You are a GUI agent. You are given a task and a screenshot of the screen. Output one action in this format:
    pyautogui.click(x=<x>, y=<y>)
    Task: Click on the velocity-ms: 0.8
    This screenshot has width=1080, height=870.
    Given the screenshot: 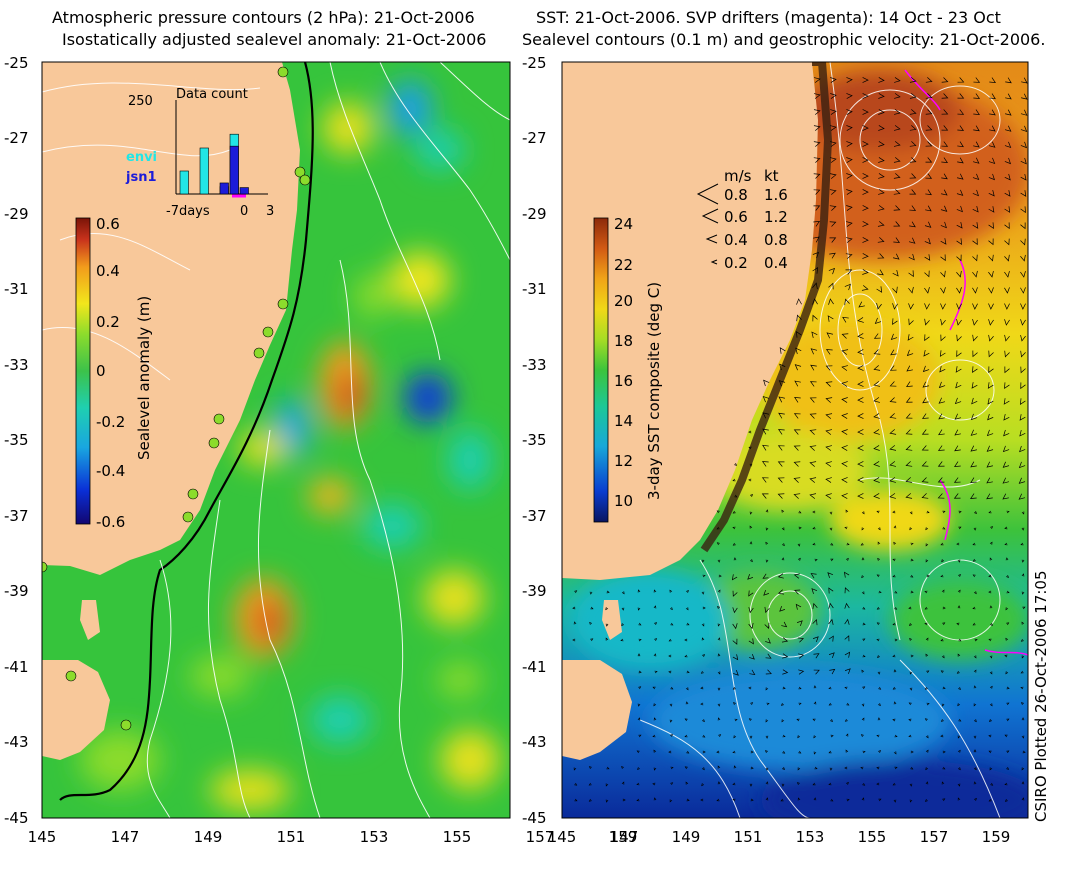 What is the action you would take?
    pyautogui.click(x=736, y=195)
    